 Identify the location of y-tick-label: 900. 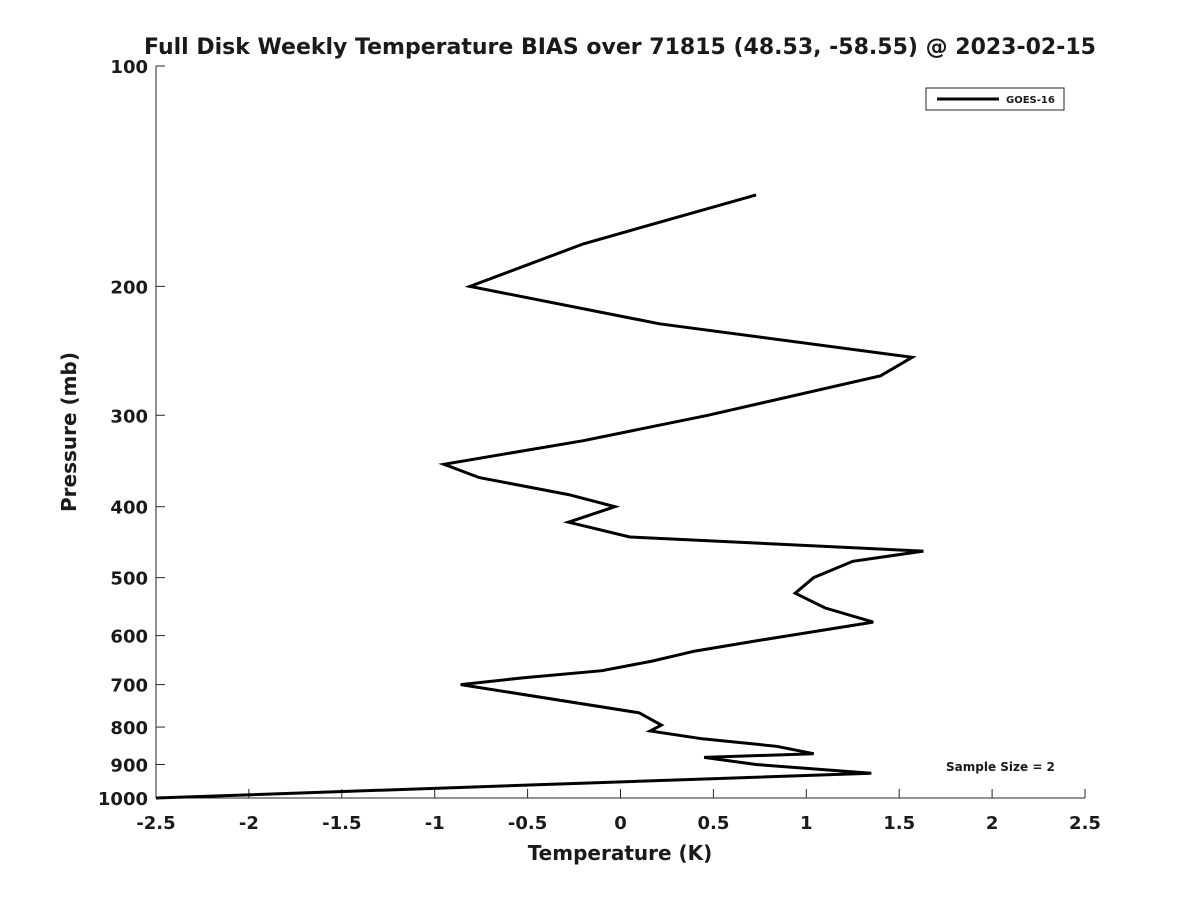
(129, 766).